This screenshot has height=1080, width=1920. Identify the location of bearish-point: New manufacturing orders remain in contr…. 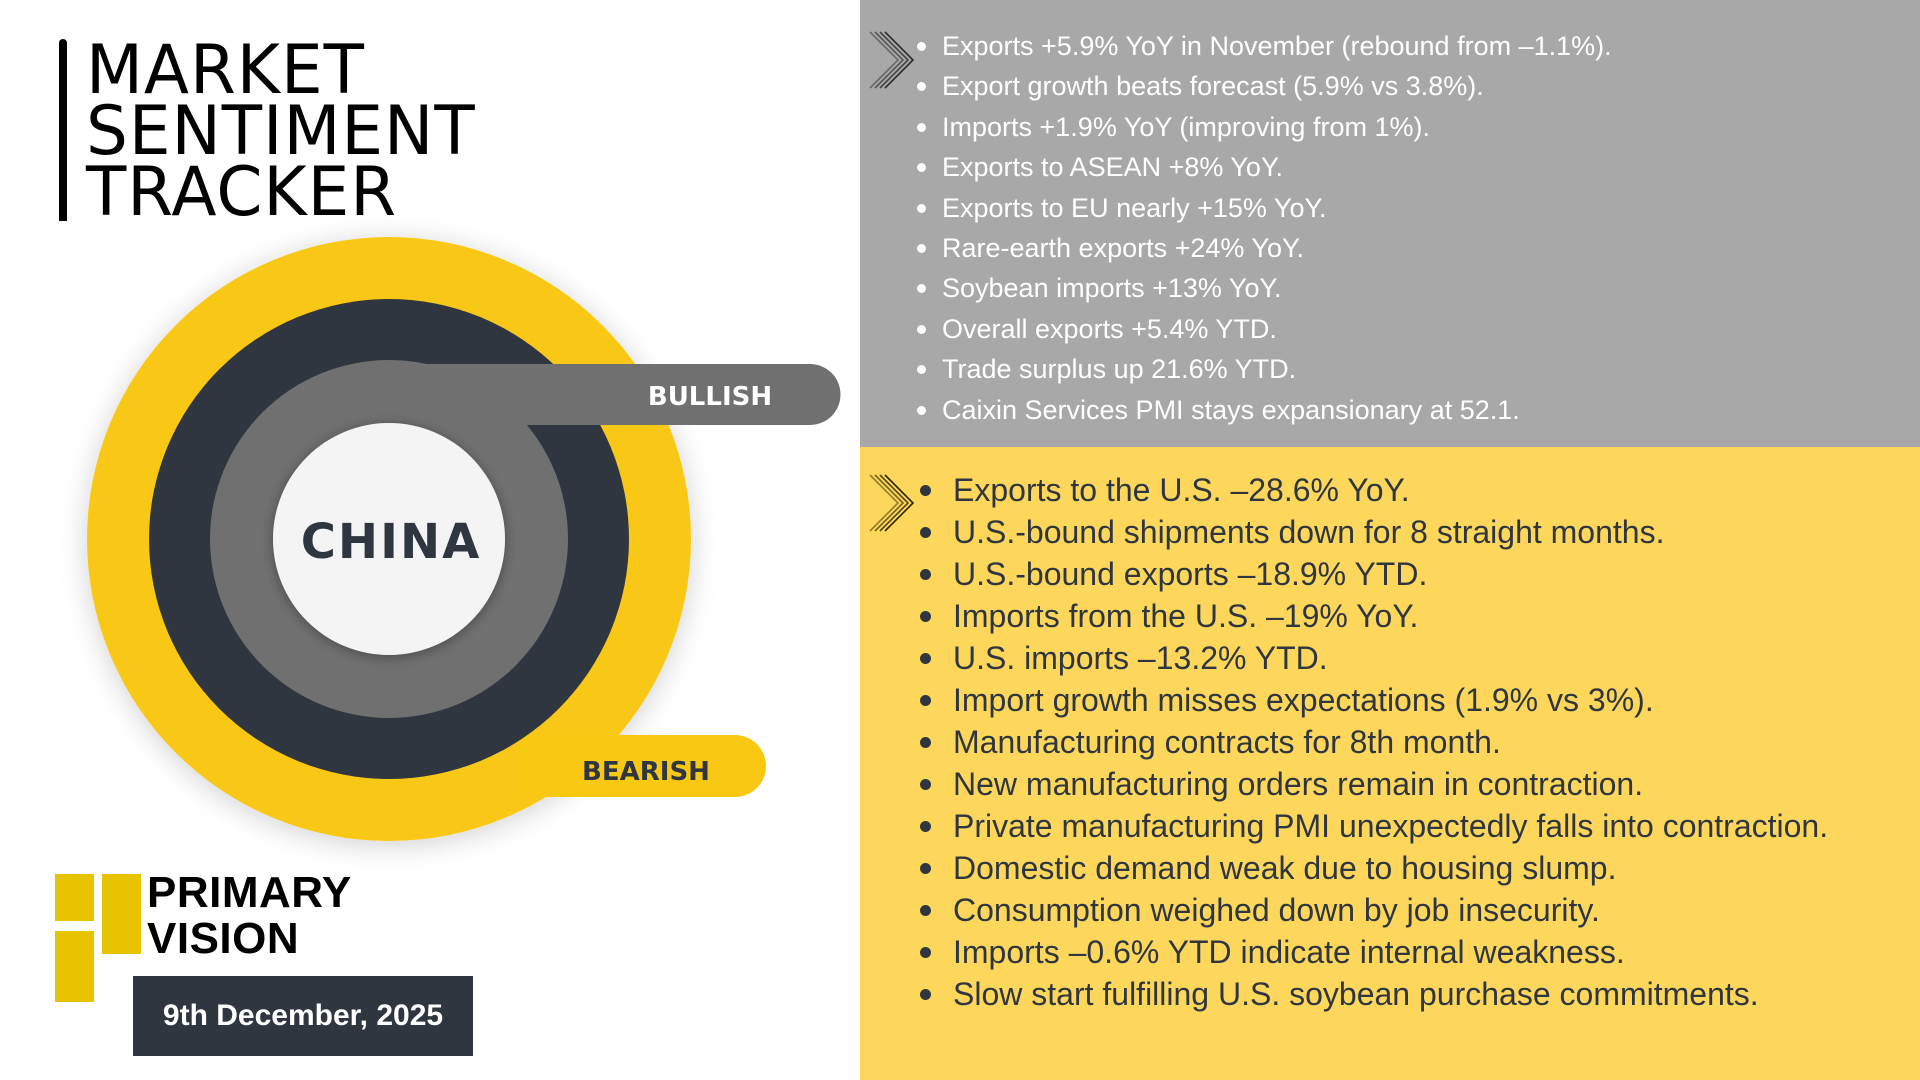
(1410, 784).